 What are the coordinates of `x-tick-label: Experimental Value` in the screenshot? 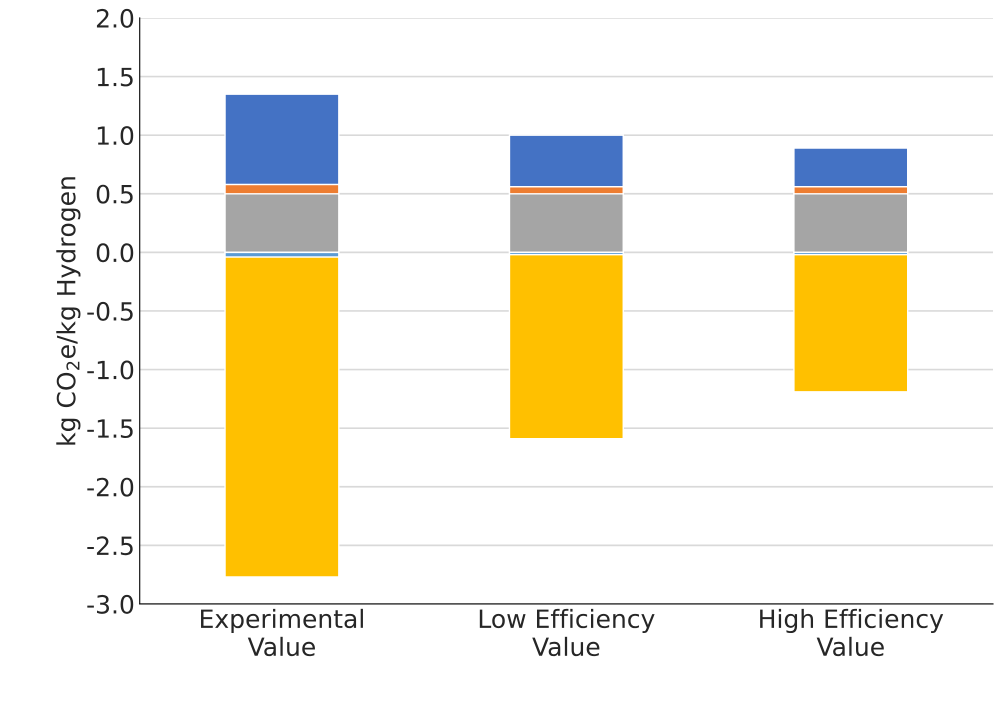 It's located at (282, 632).